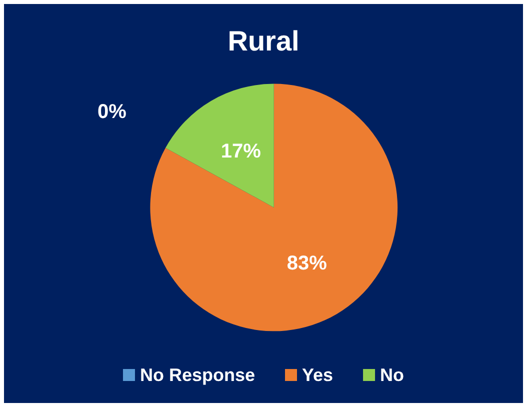 The width and height of the screenshot is (527, 407). What do you see at coordinates (264, 41) in the screenshot?
I see `chart-title: Rural` at bounding box center [264, 41].